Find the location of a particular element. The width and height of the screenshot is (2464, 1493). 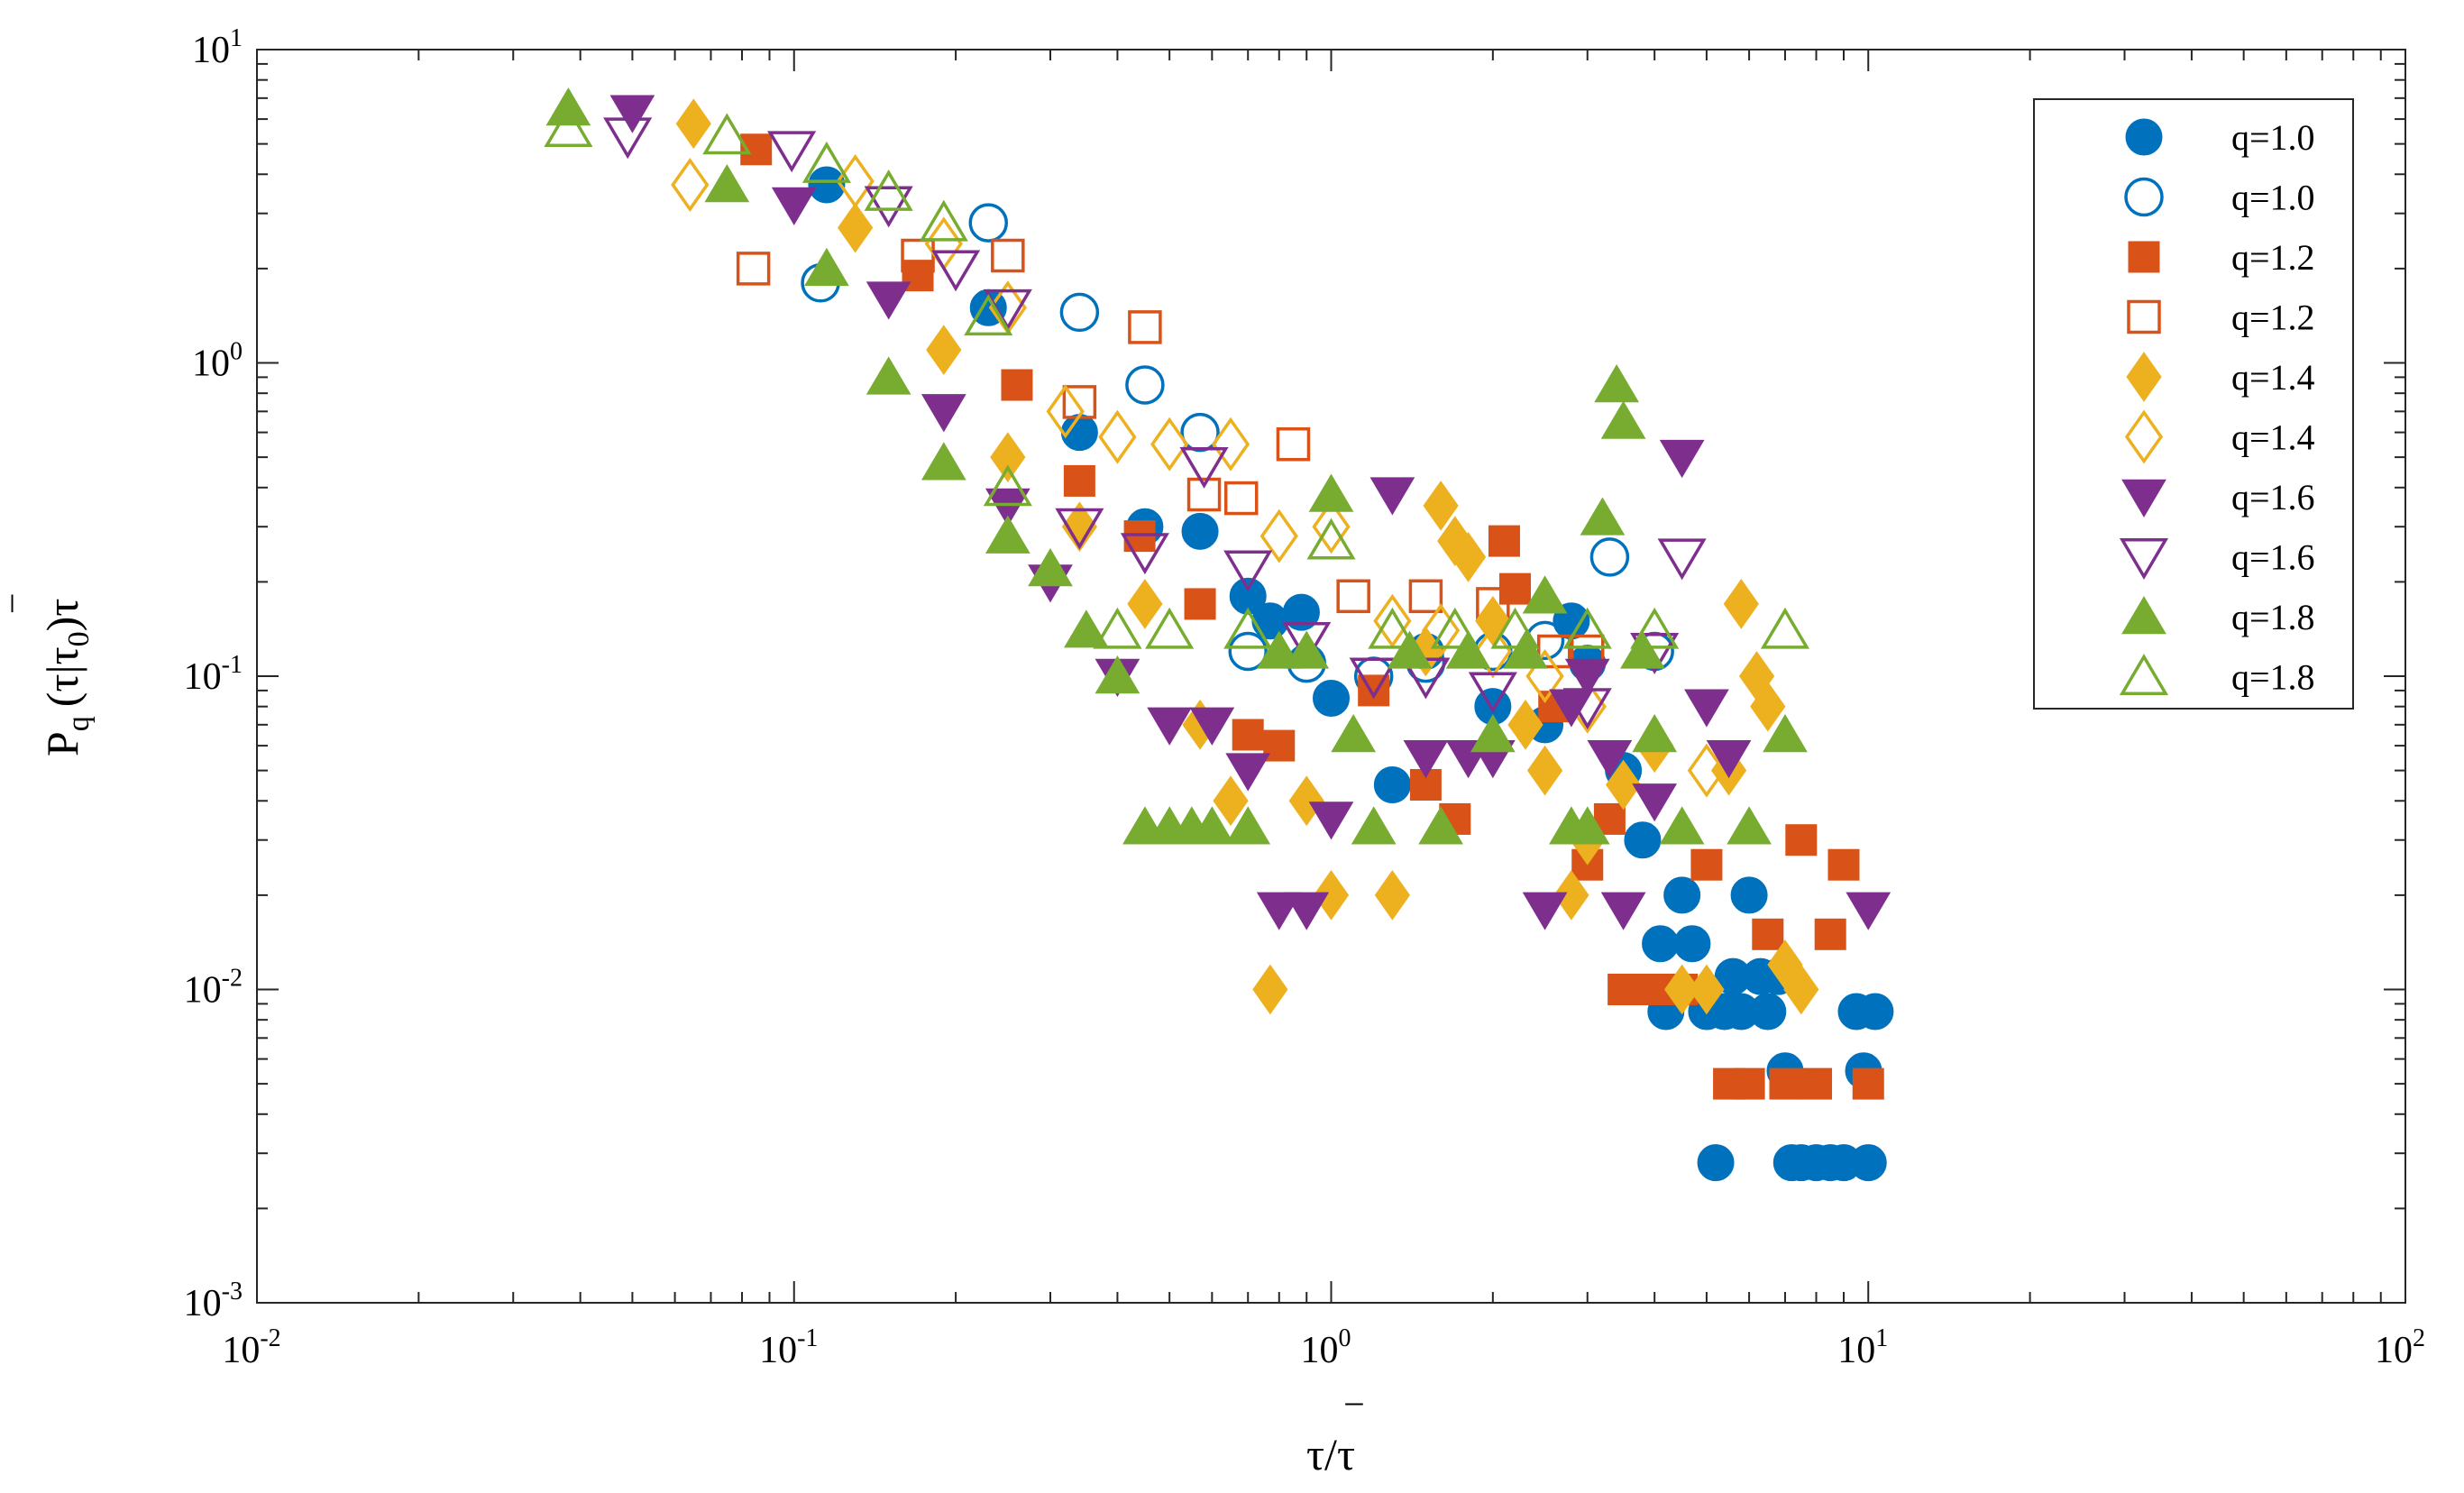

x-tick-label: 10¹ is located at coordinates (1862, 1347).